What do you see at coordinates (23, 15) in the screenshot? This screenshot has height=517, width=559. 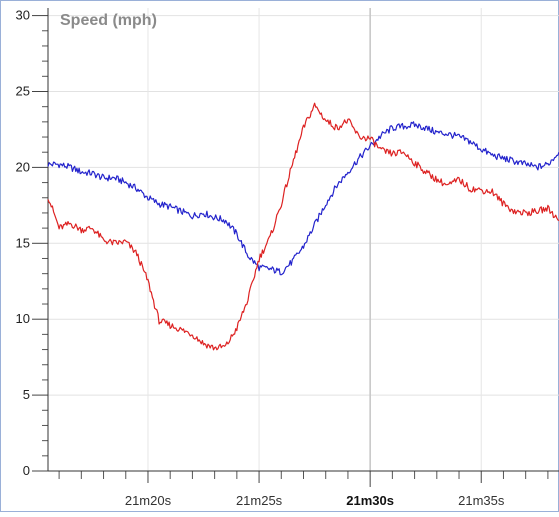 I see `y-tick-label: 30` at bounding box center [23, 15].